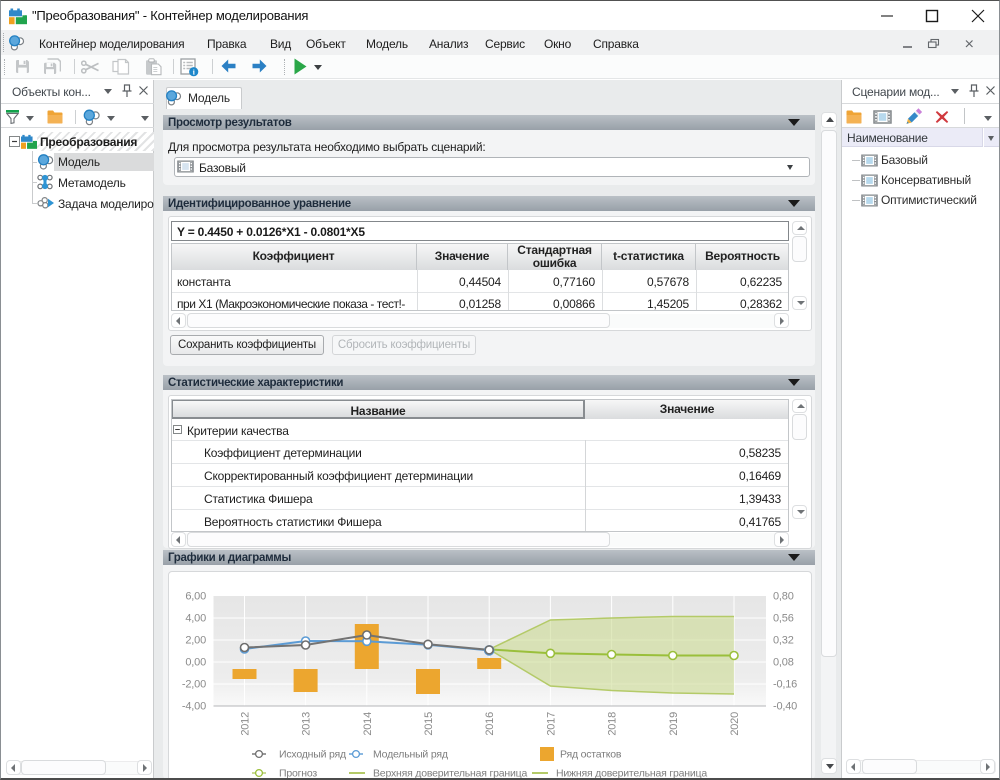 Image resolution: width=1000 pixels, height=780 pixels. Describe the element at coordinates (785, 707) in the screenshot. I see `svg-text: -0,40` at that location.